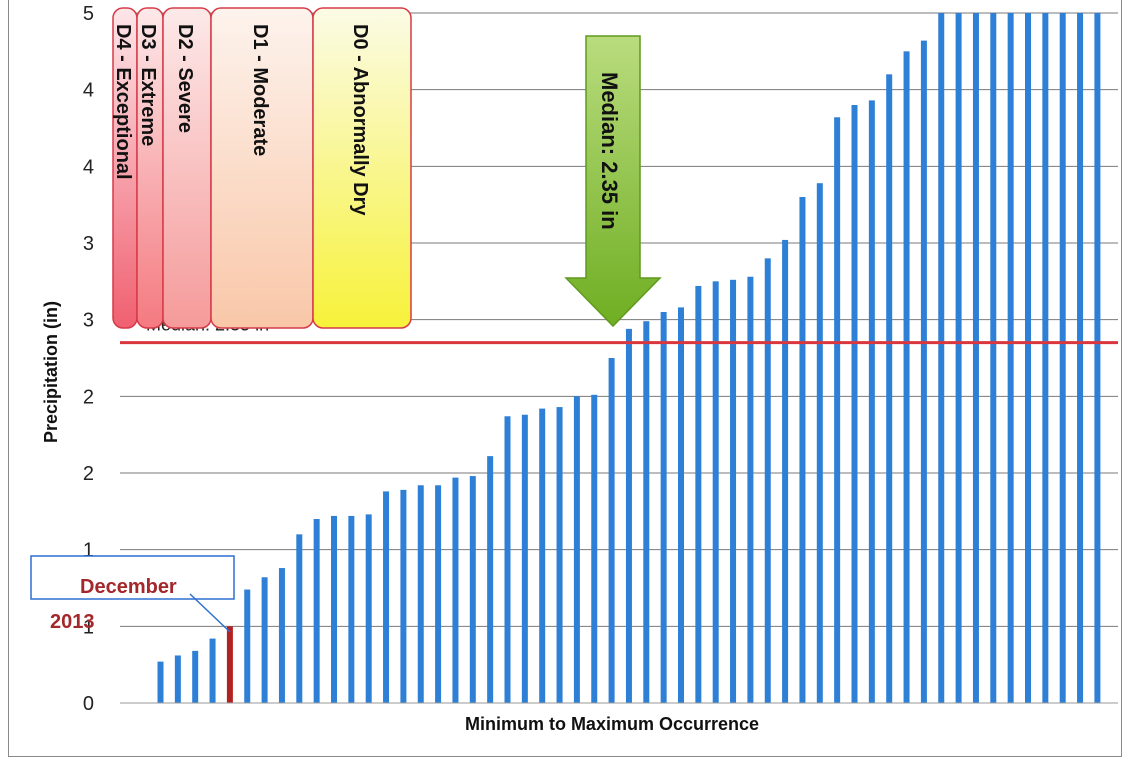 The height and width of the screenshot is (766, 1126). I want to click on callout-label-line-2: 2013, so click(72, 622).